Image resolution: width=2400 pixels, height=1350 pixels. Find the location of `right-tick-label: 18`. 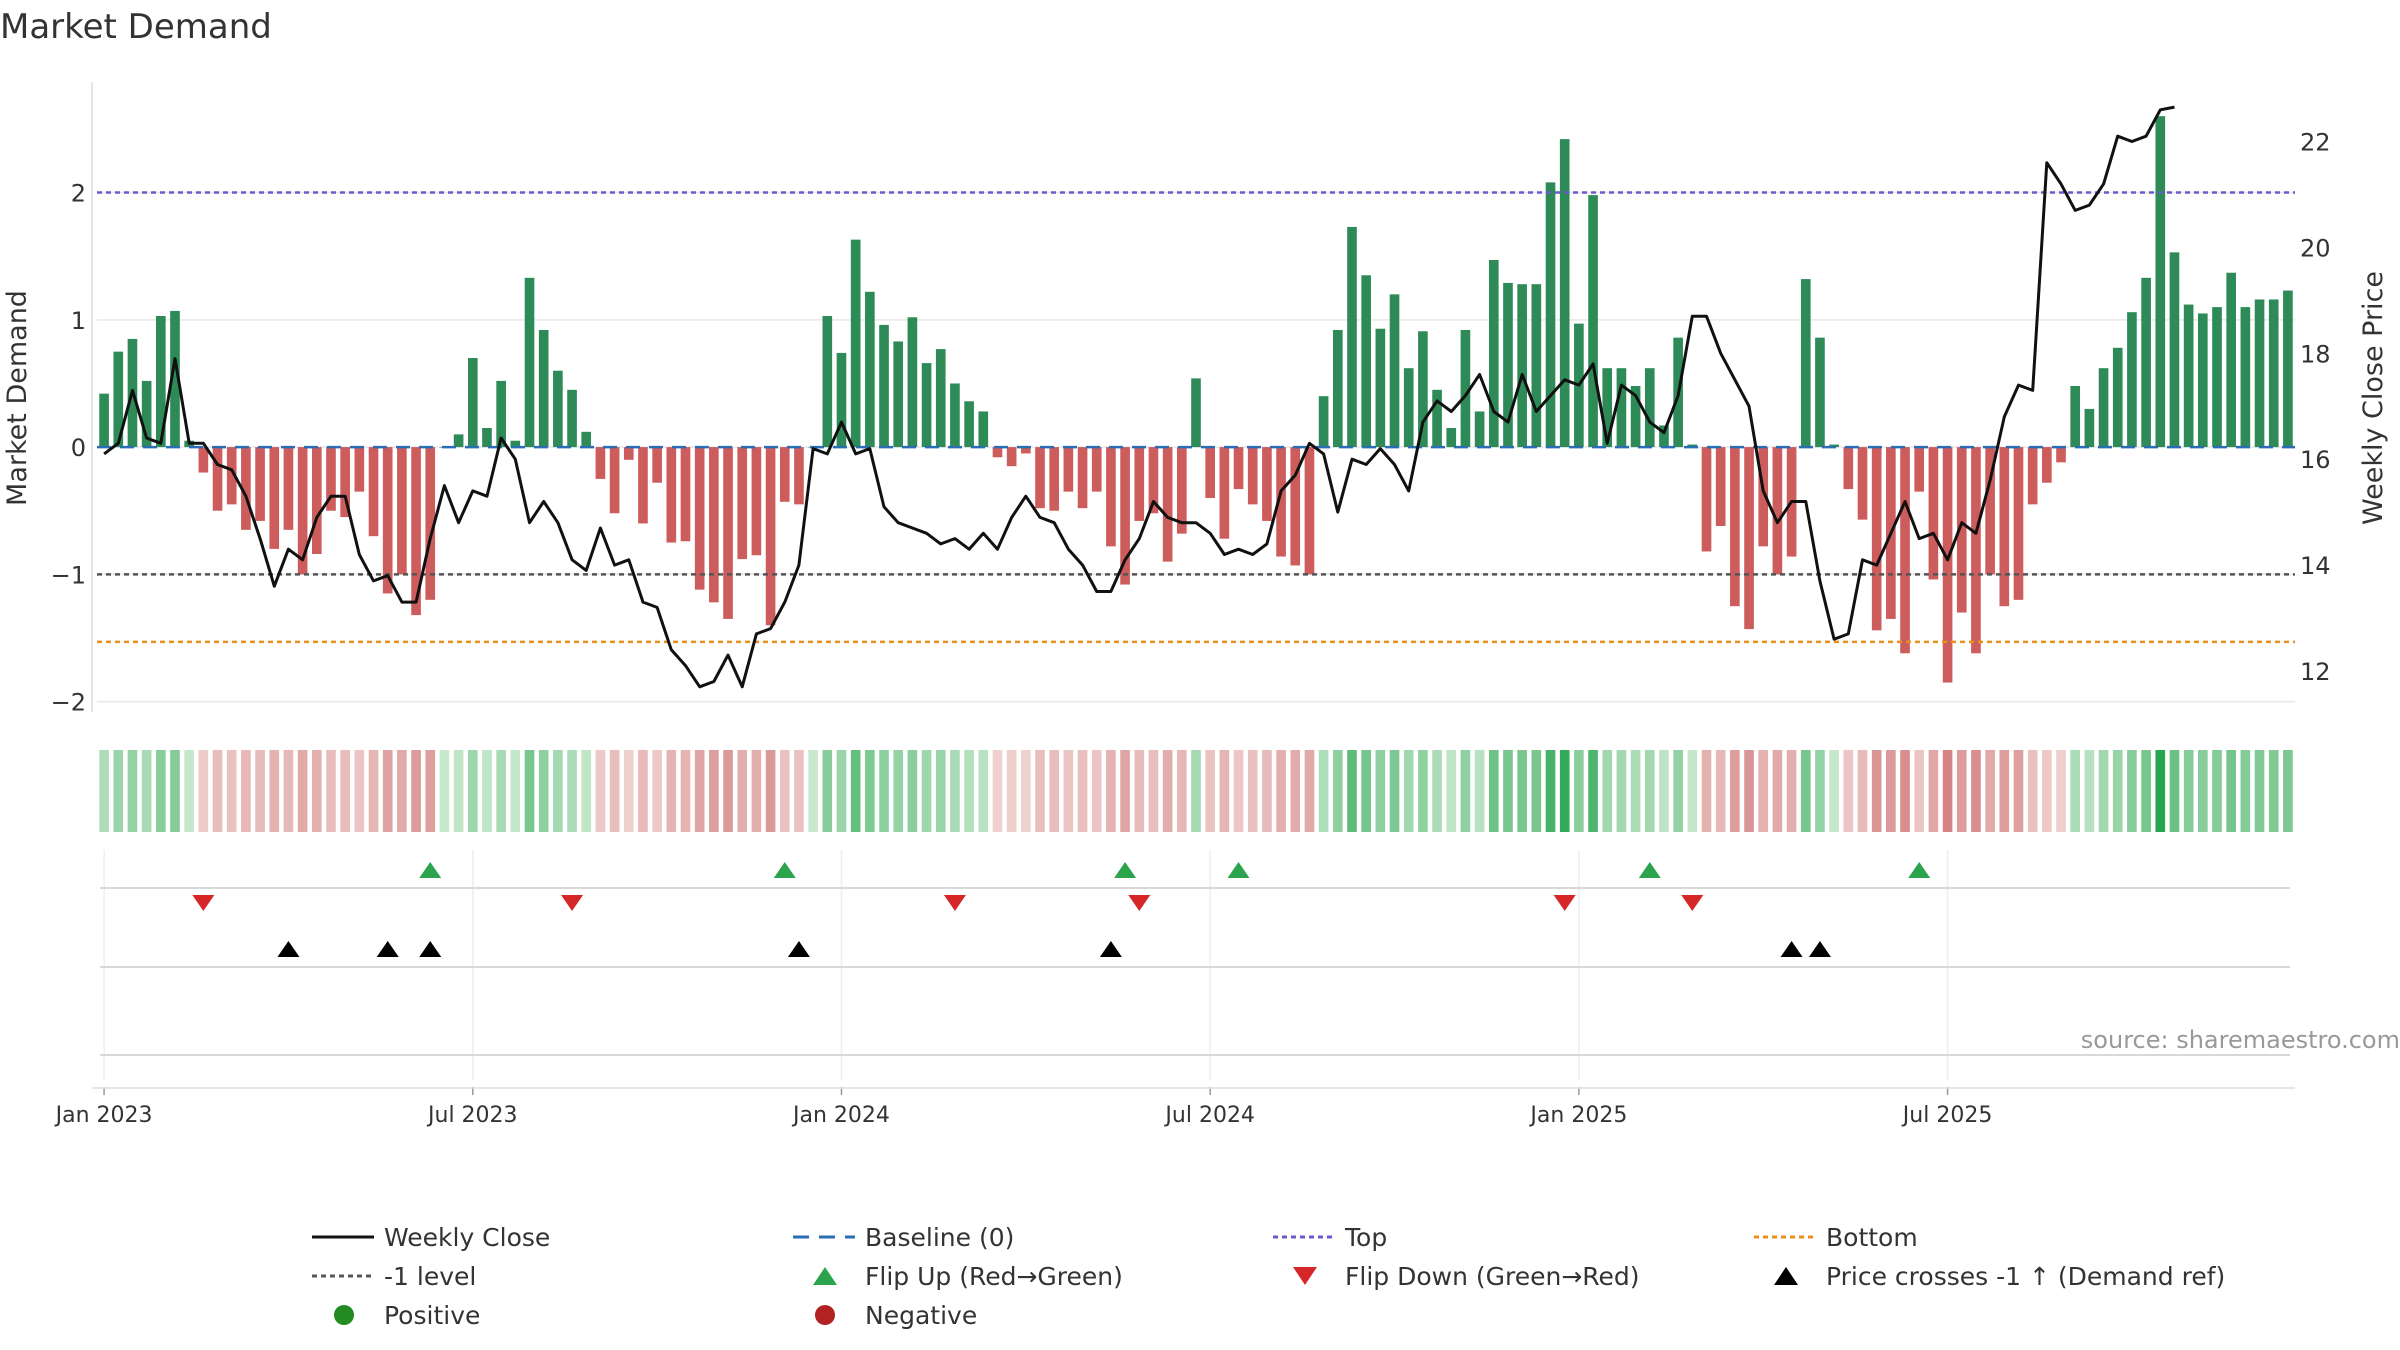

right-tick-label: 18 is located at coordinates (2315, 354).